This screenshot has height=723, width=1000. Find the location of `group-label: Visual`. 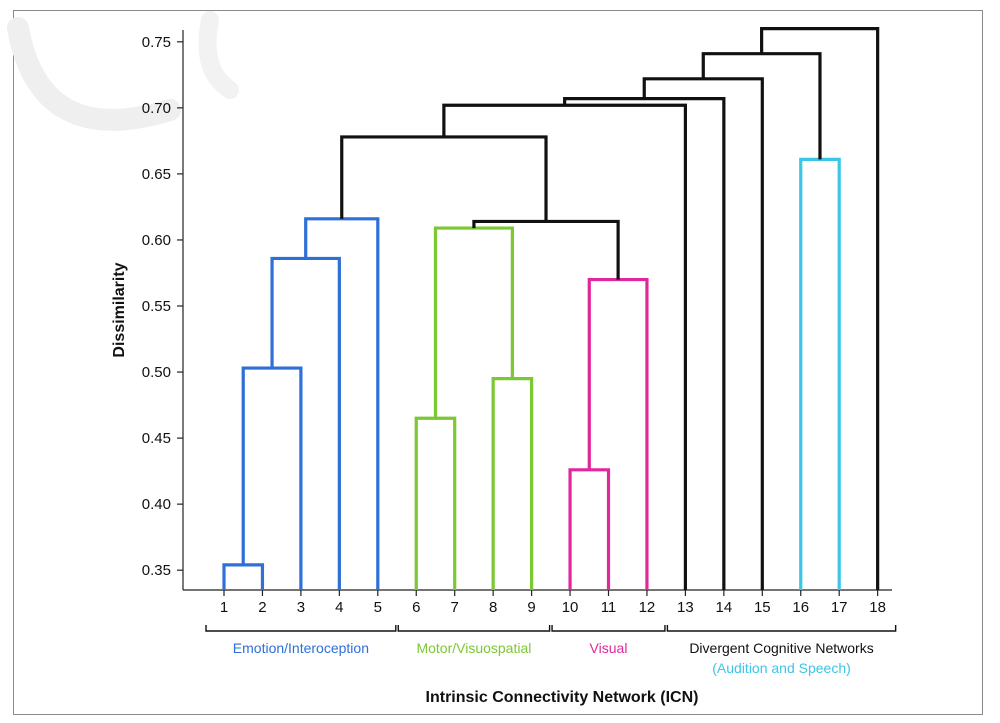

group-label: Visual is located at coordinates (609, 648).